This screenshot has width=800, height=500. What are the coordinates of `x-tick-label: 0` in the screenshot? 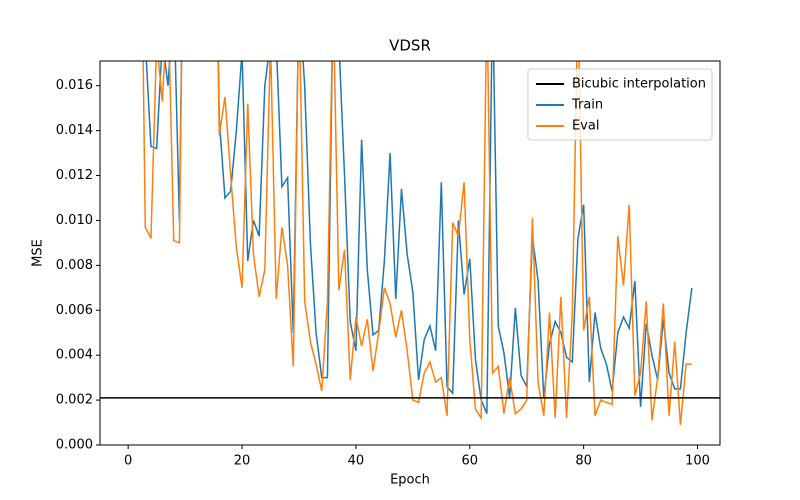 It's located at (128, 461).